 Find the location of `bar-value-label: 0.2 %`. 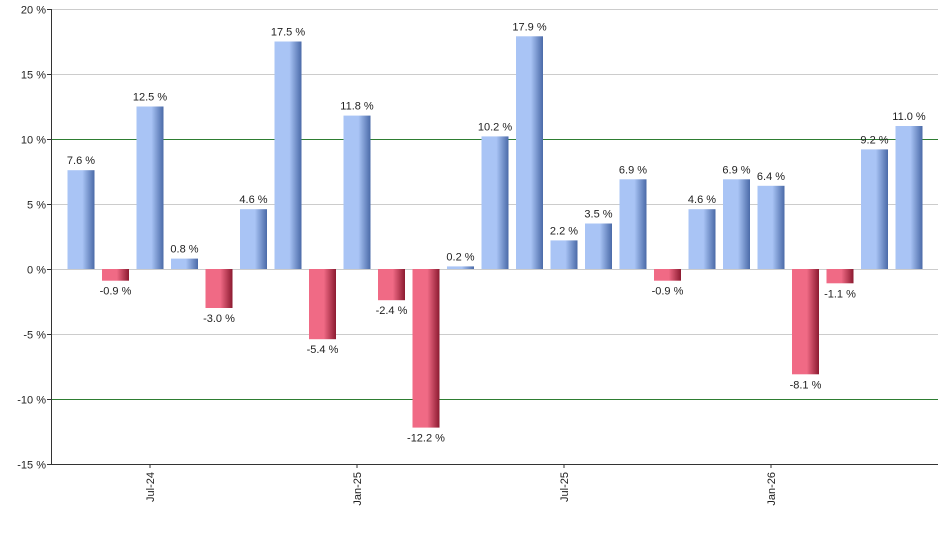

bar-value-label: 0.2 % is located at coordinates (460, 257).